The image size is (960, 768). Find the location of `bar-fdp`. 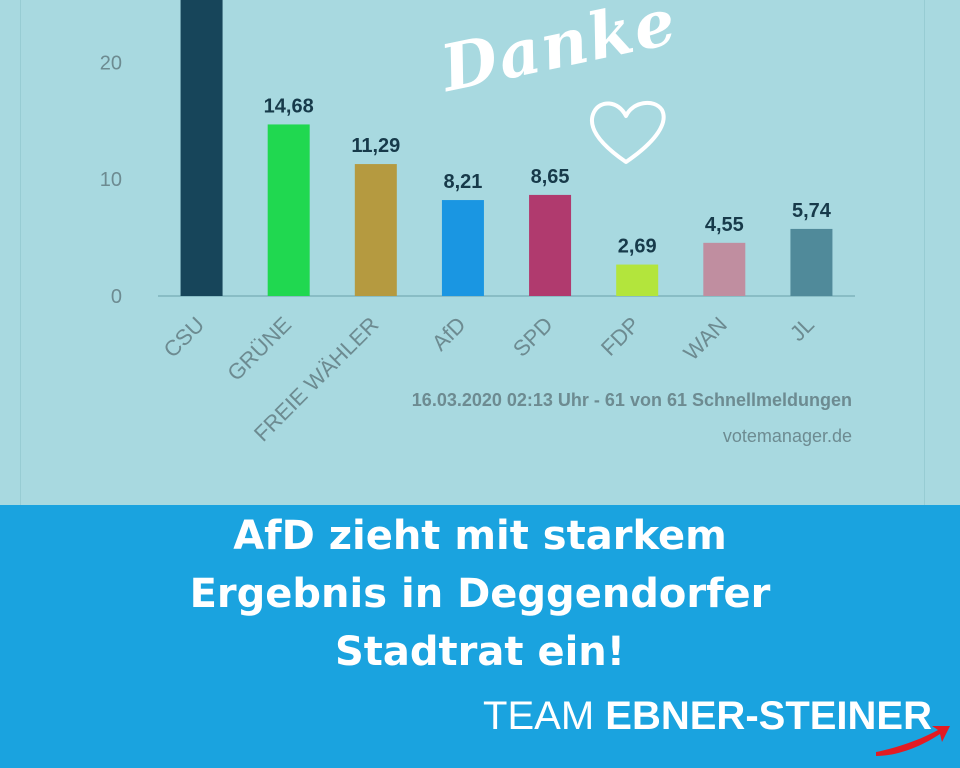

bar-fdp is located at coordinates (637, 280).